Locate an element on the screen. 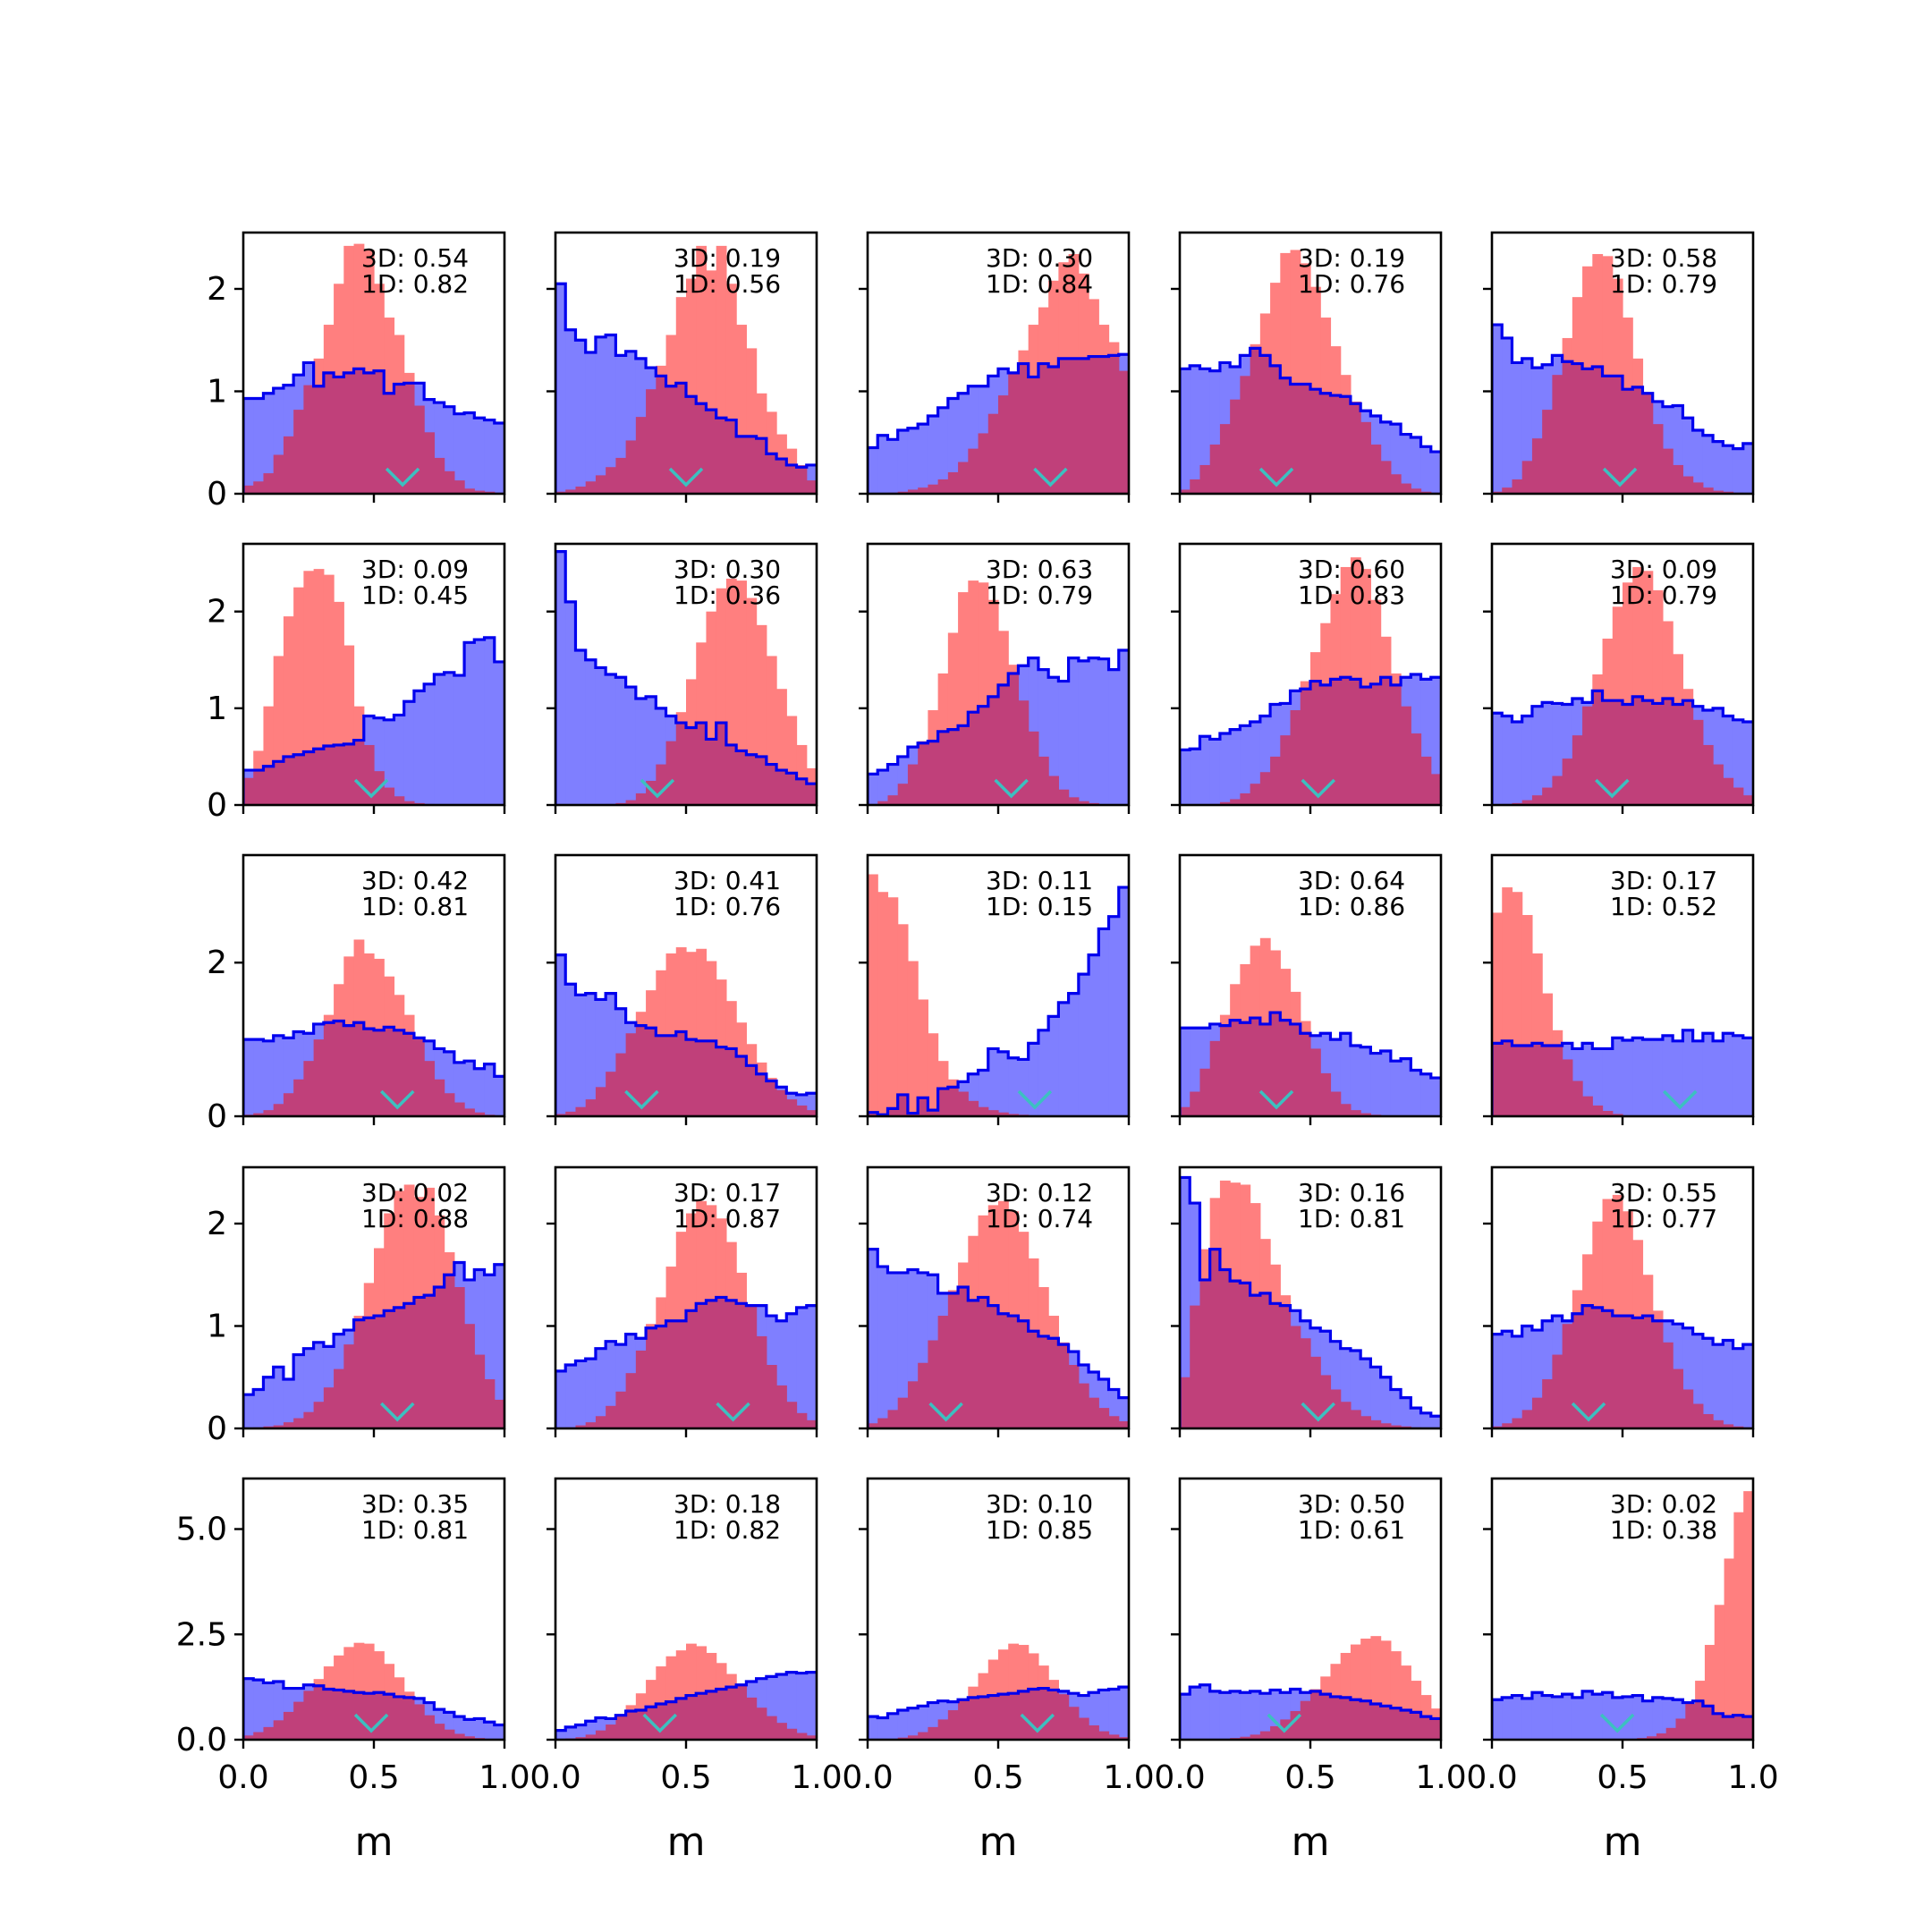 This screenshot has width=1932, height=1932. annotation-3d: 3D: 0.30 is located at coordinates (1039, 258).